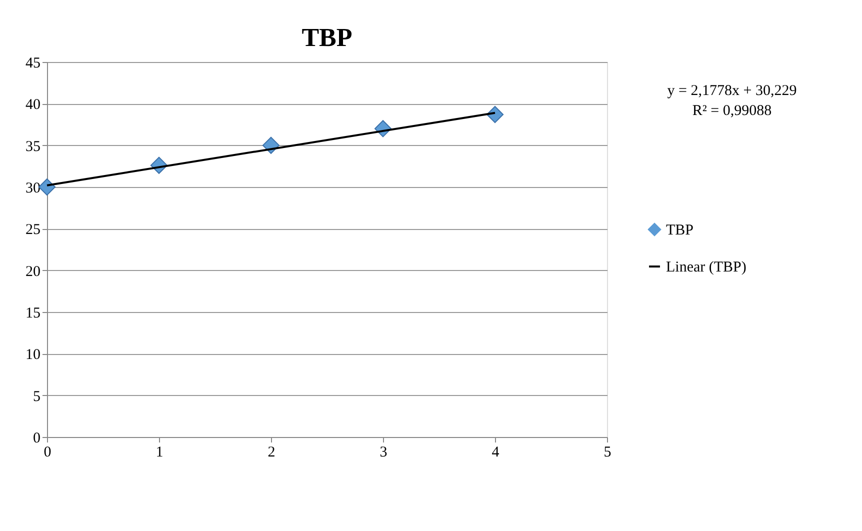  I want to click on text: y = 2,1778x + 30,229, so click(732, 91).